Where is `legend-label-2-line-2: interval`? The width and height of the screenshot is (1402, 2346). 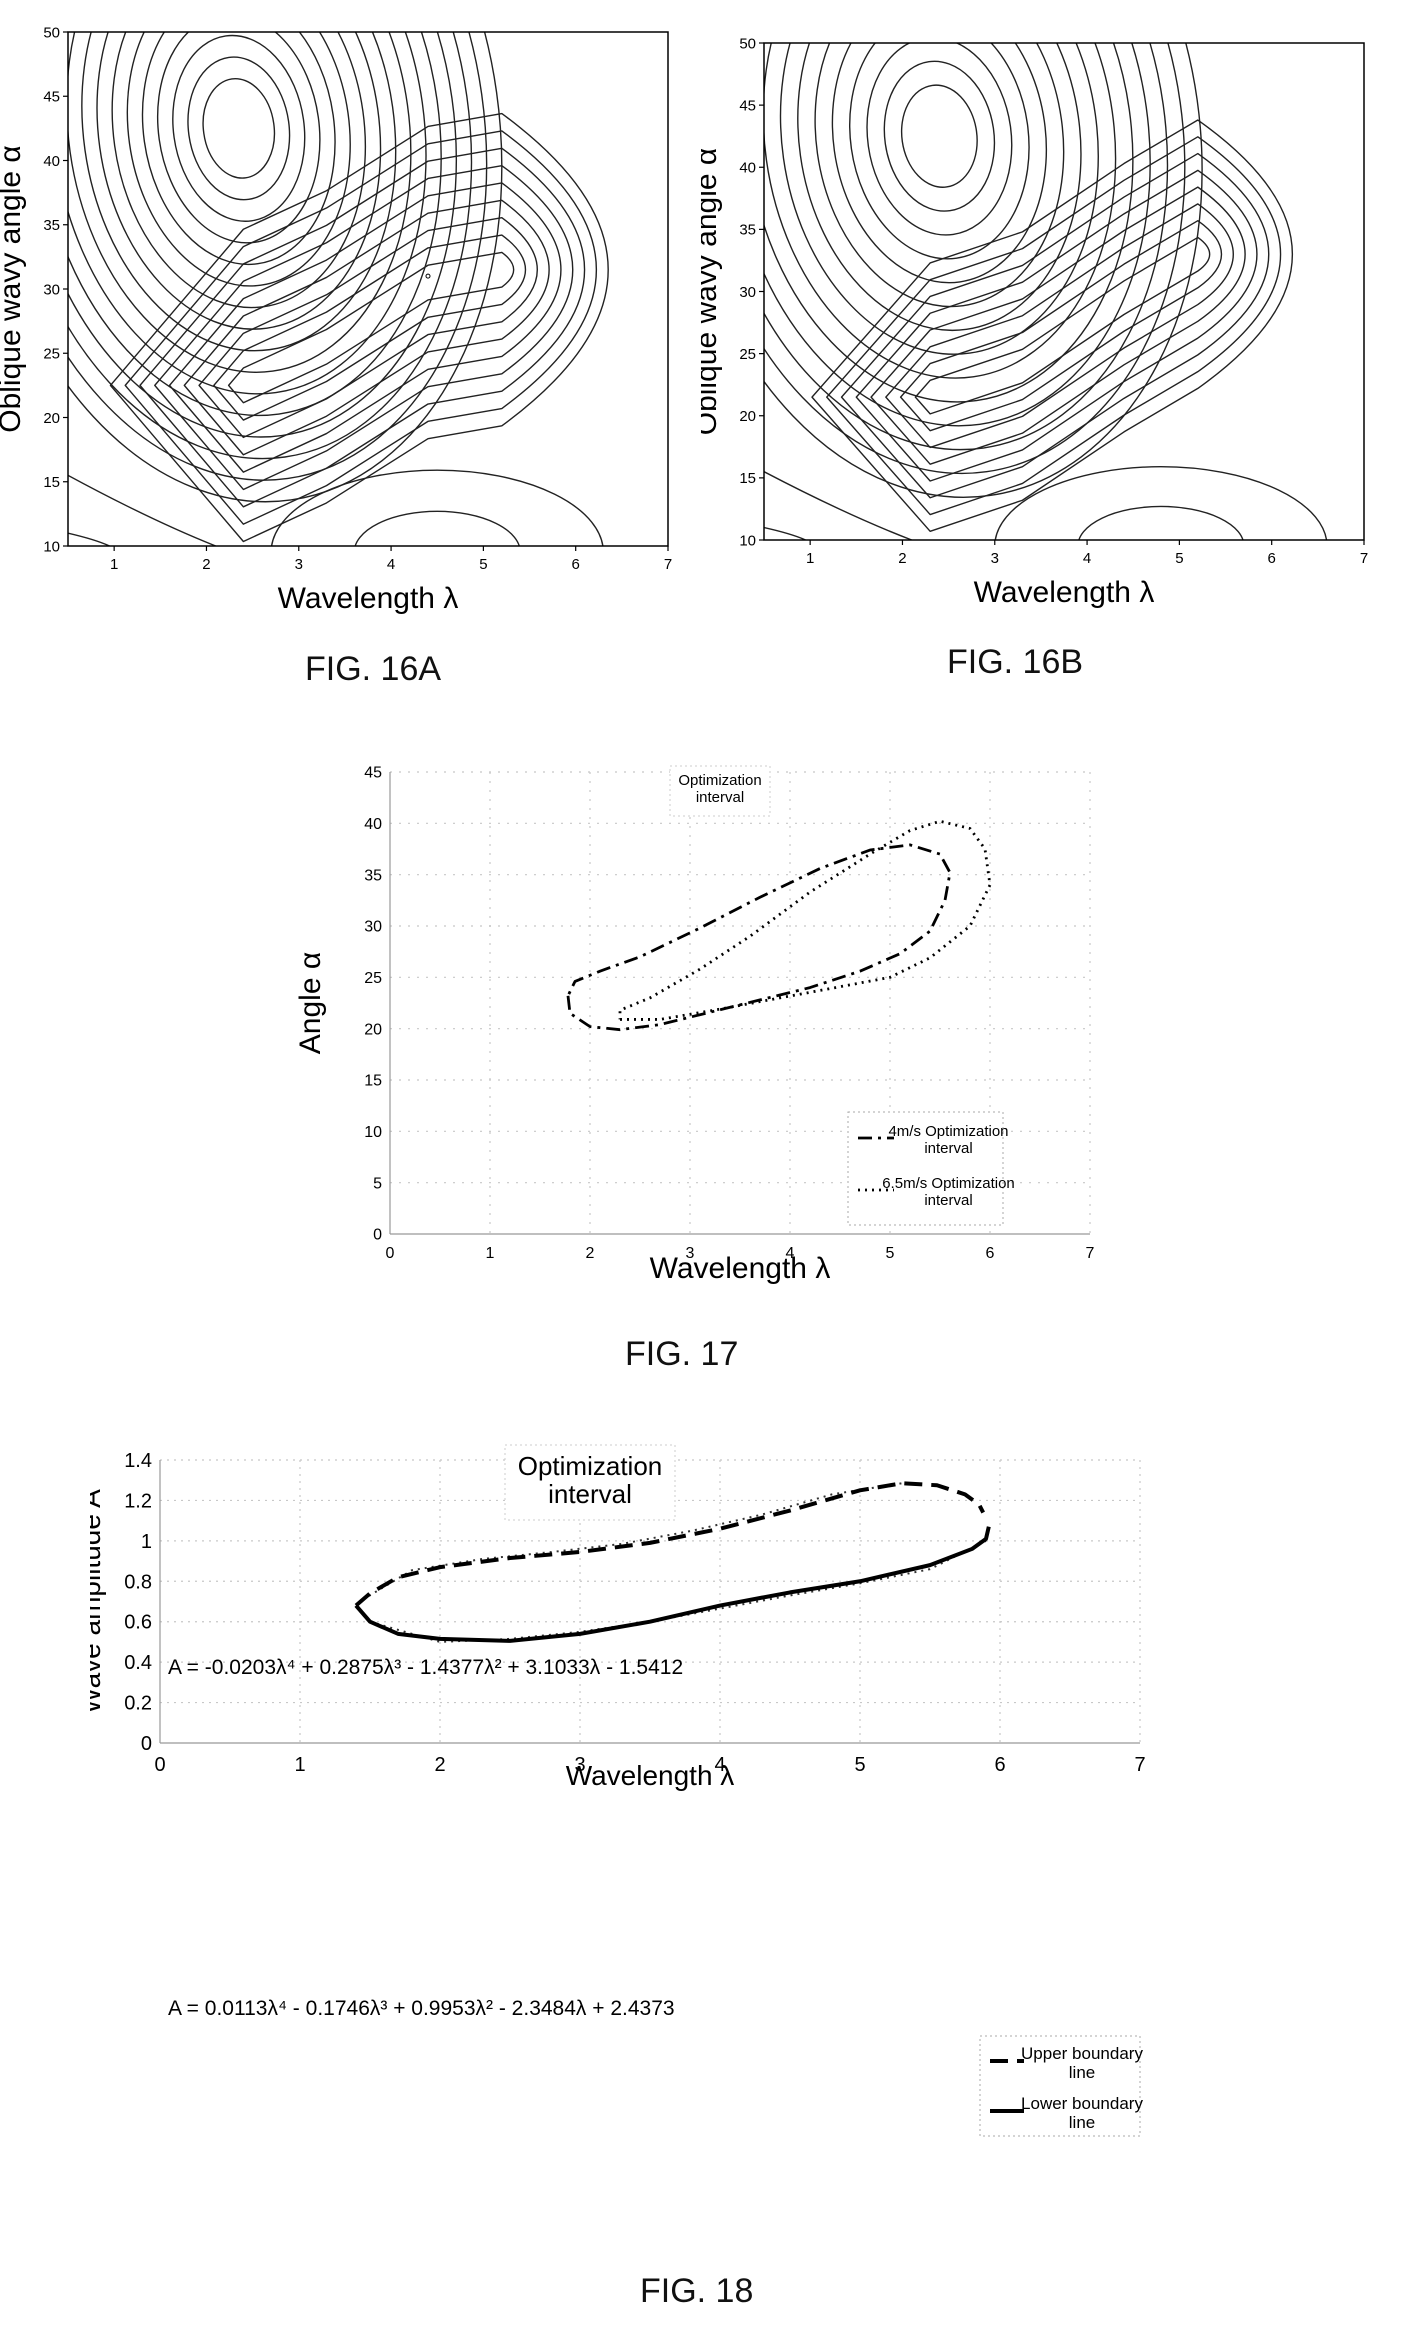
legend-label-2-line-2: interval is located at coordinates (948, 1200).